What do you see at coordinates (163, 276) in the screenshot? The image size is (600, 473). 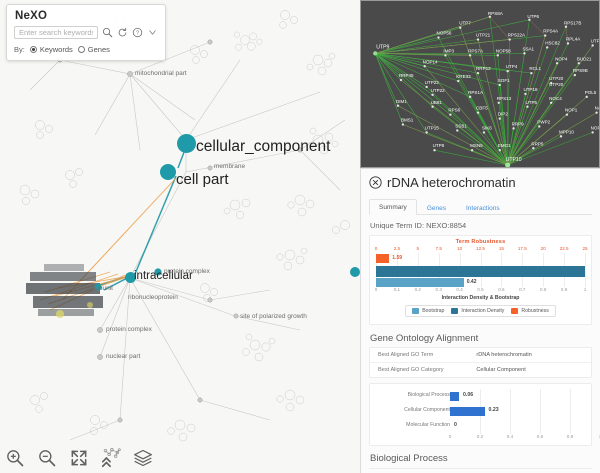 I see `dag-label-intracellular: intracellular` at bounding box center [163, 276].